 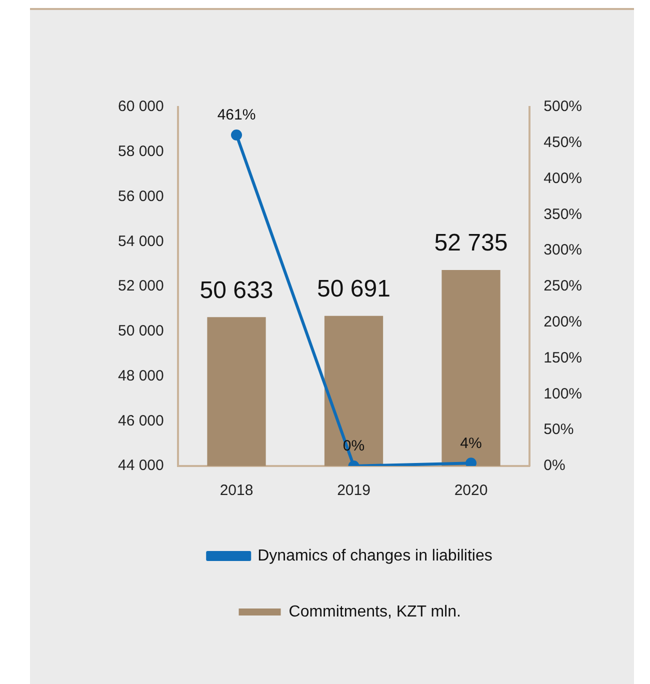 I want to click on x-tick-label: 2020, so click(x=471, y=491).